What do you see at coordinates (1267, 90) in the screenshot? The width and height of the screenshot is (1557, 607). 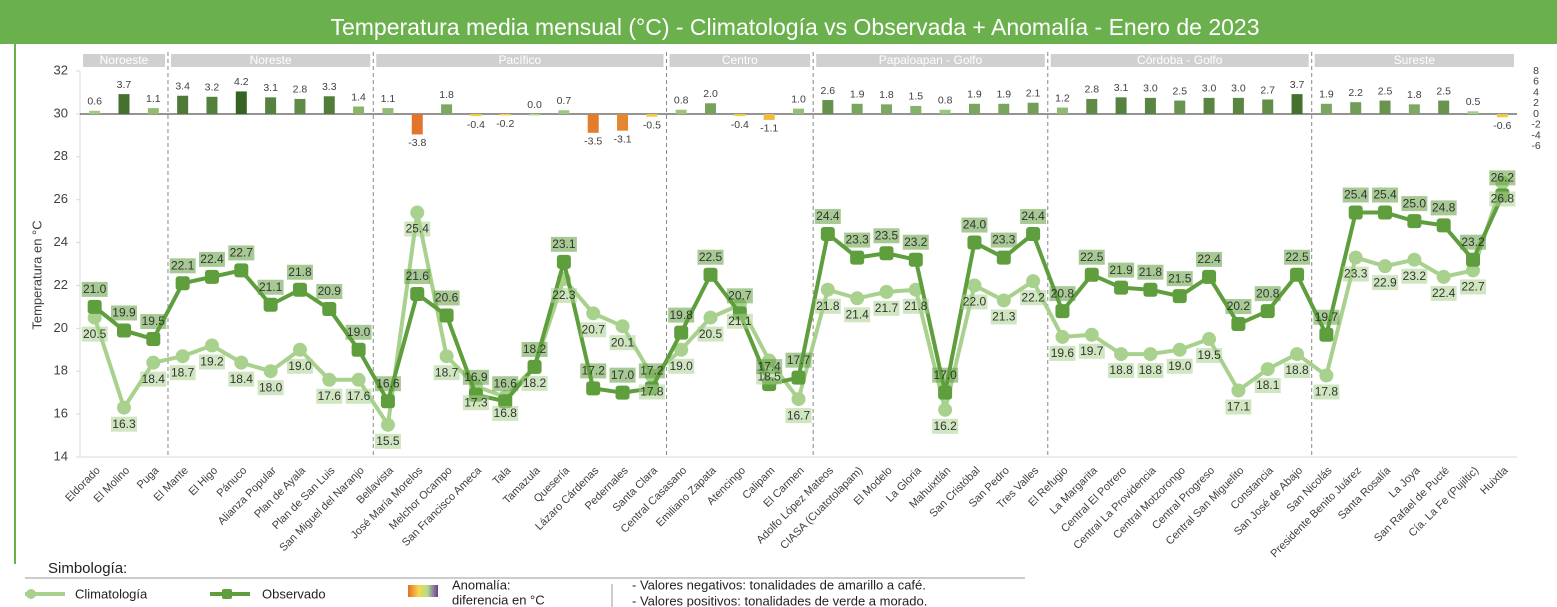 I see `anomaly-label: 2.7` at bounding box center [1267, 90].